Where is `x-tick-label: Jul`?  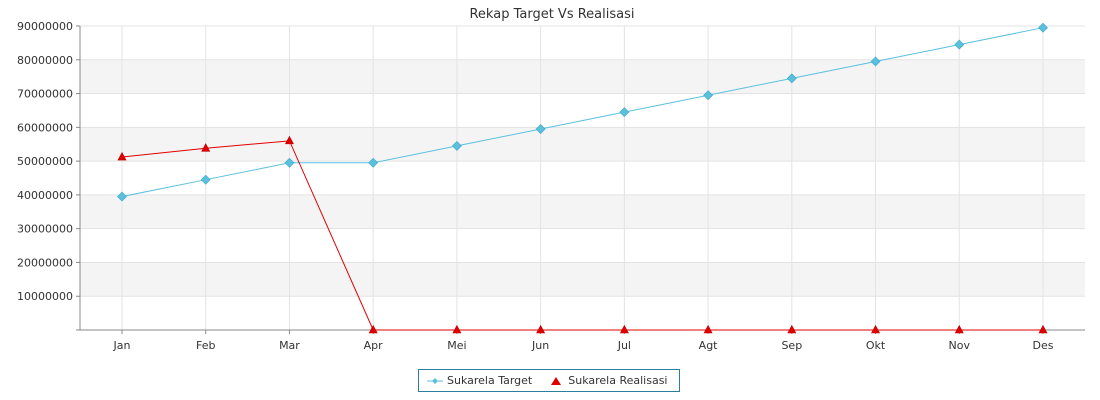
x-tick-label: Jul is located at coordinates (624, 345).